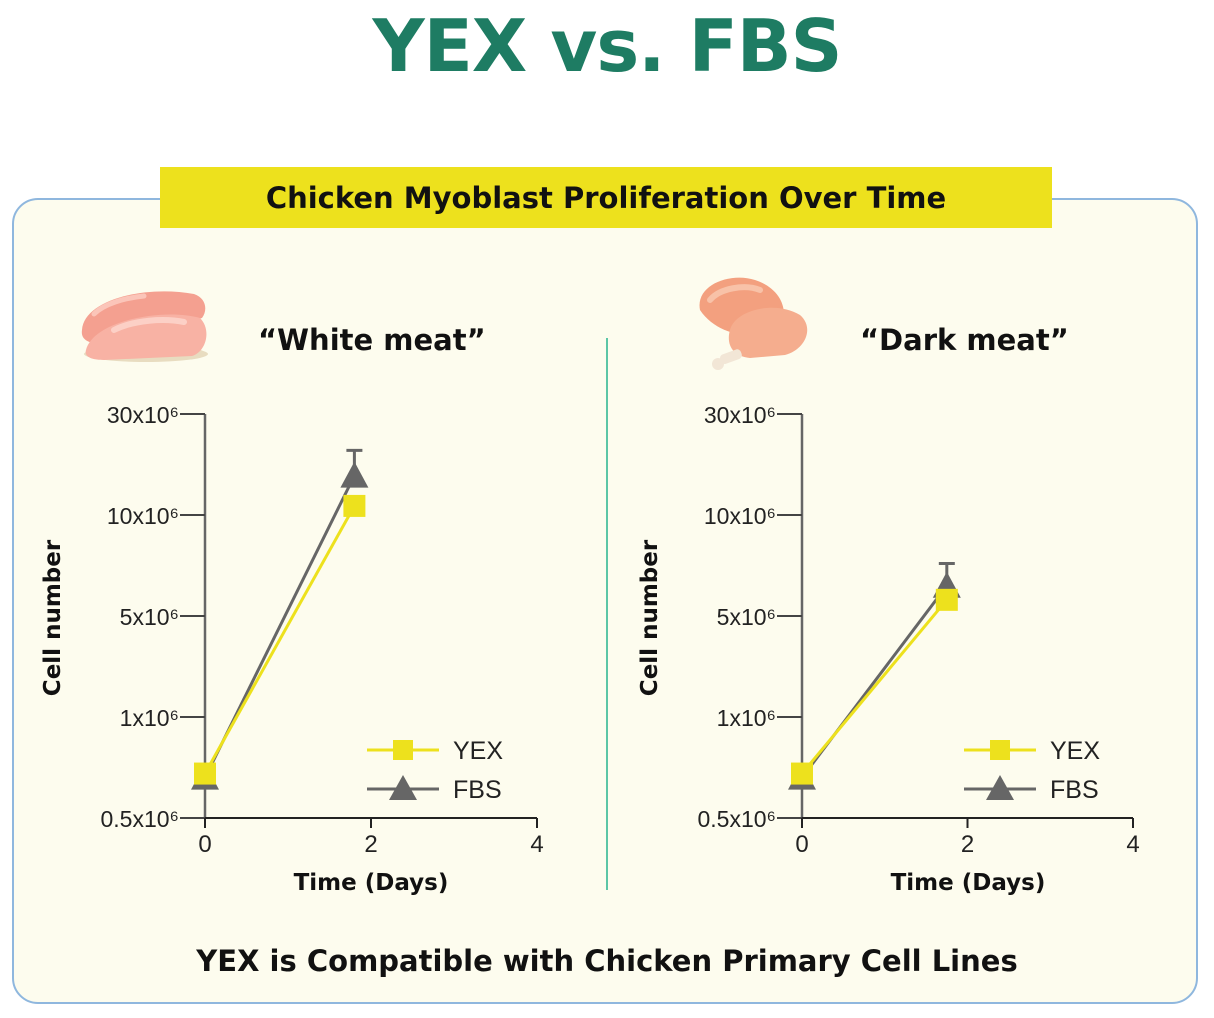  I want to click on divider, so click(607, 614).